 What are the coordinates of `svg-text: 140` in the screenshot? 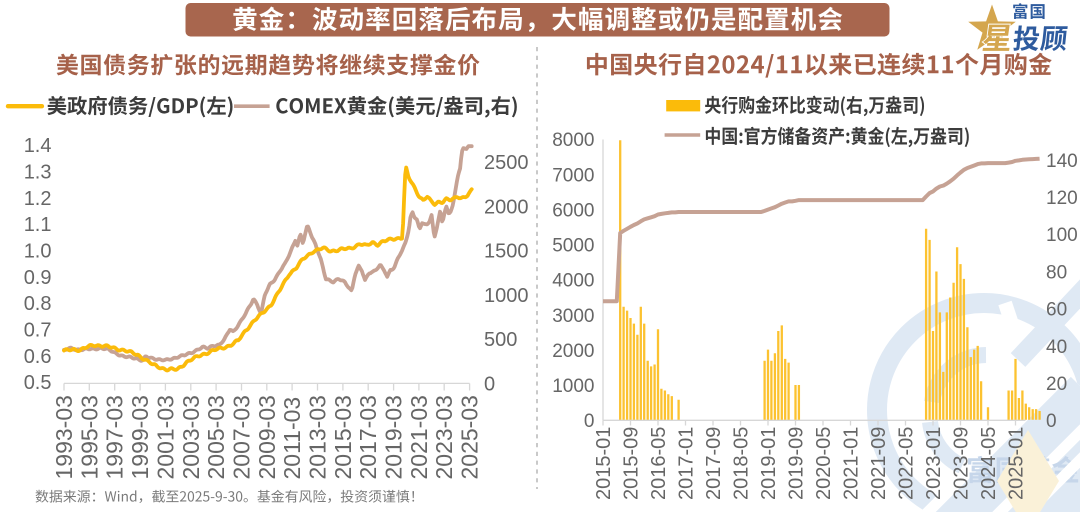 It's located at (1062, 161).